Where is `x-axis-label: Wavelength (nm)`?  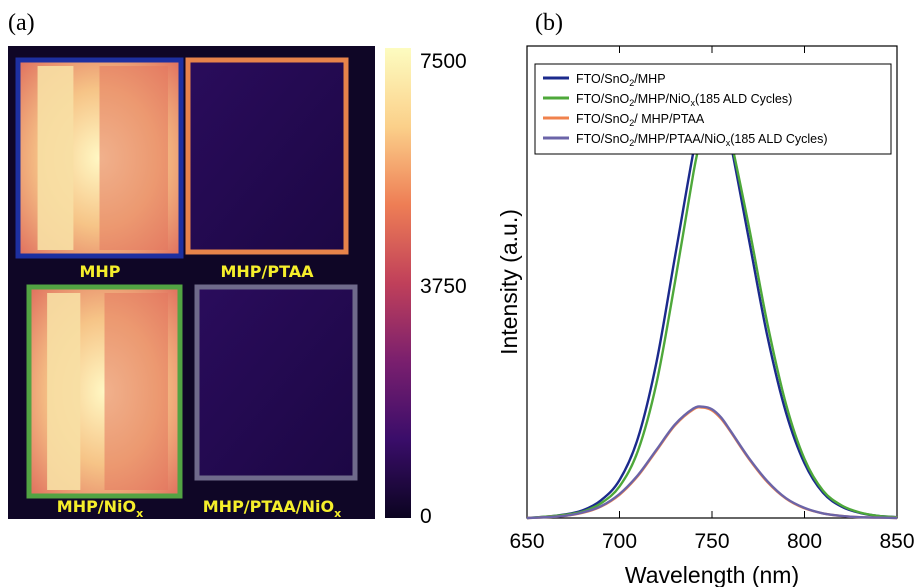 x-axis-label: Wavelength (nm) is located at coordinates (712, 574).